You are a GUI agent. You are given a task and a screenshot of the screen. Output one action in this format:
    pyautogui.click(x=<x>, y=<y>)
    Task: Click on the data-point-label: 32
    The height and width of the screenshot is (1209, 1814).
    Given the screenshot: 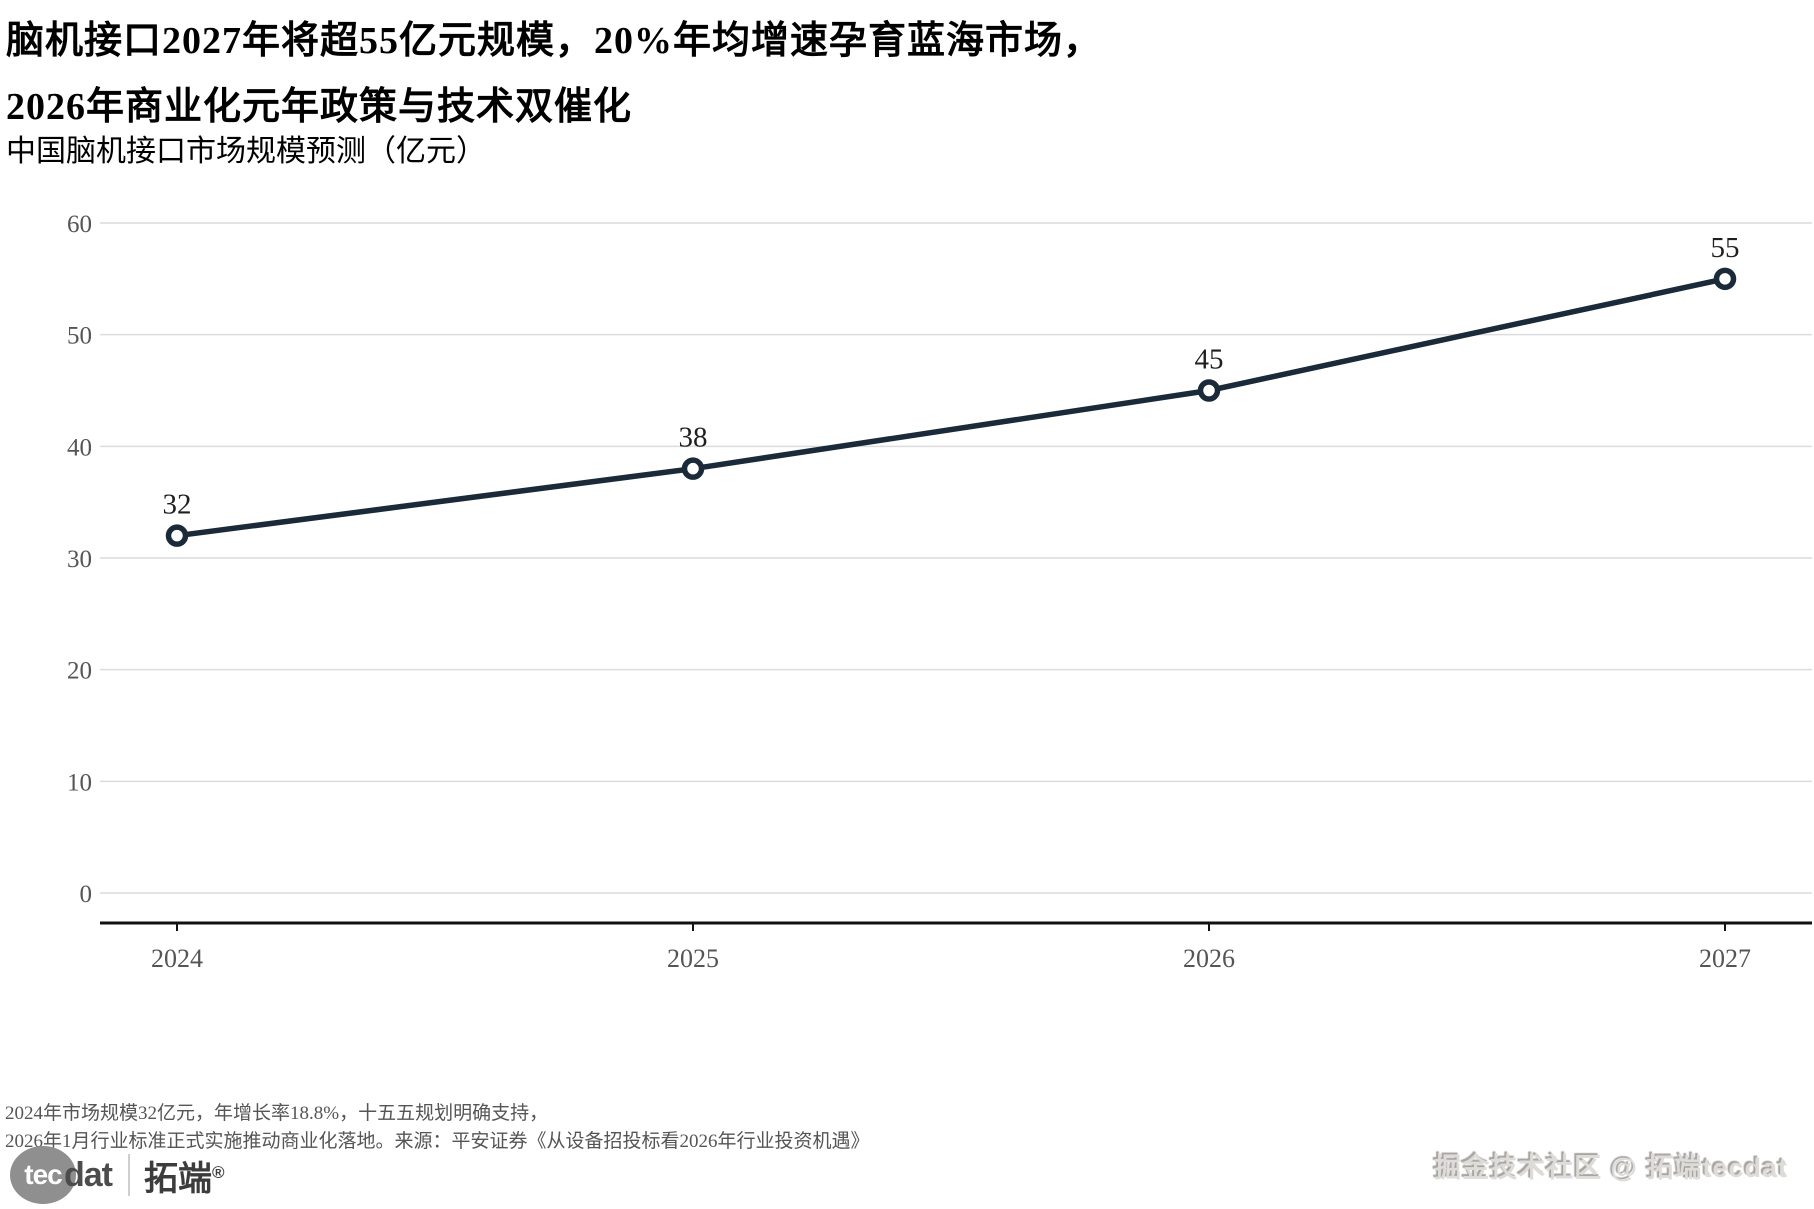 What is the action you would take?
    pyautogui.click(x=177, y=505)
    